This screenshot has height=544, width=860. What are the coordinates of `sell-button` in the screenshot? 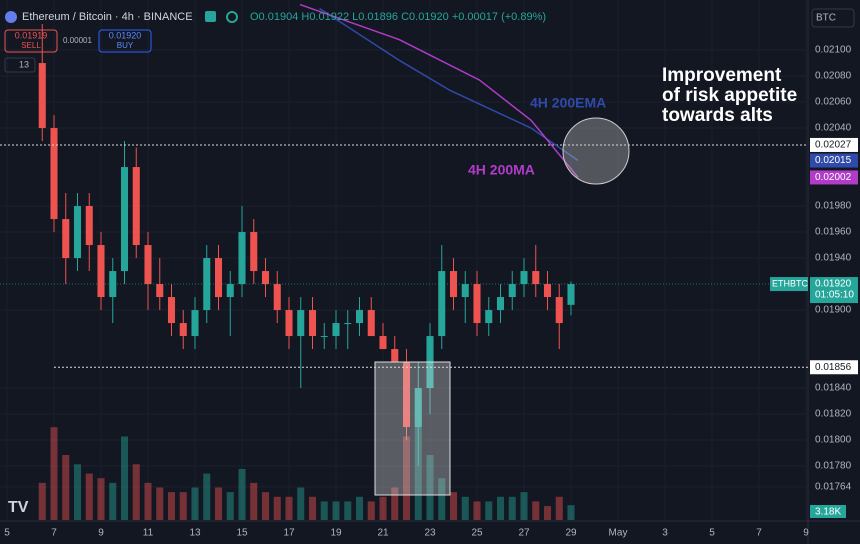 It's located at (31, 41).